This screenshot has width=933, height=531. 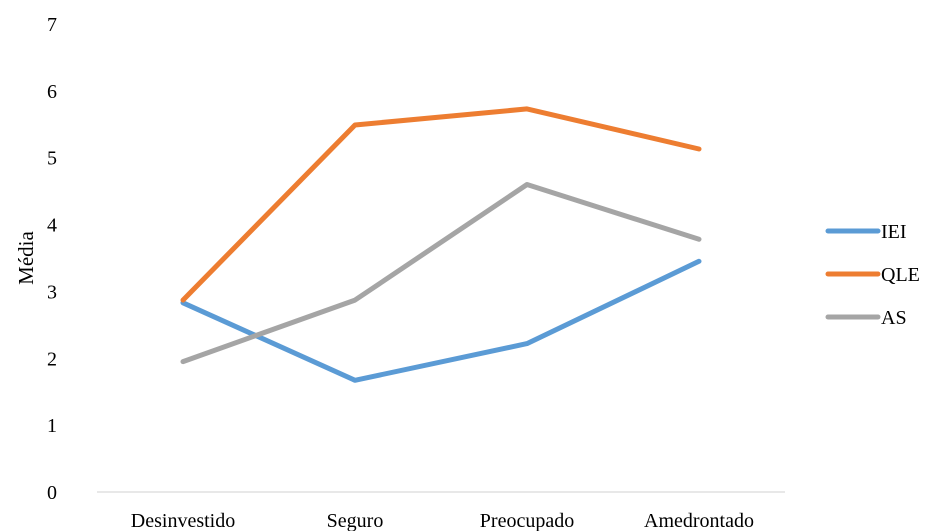 What do you see at coordinates (900, 275) in the screenshot?
I see `legend-label-qle: QLE` at bounding box center [900, 275].